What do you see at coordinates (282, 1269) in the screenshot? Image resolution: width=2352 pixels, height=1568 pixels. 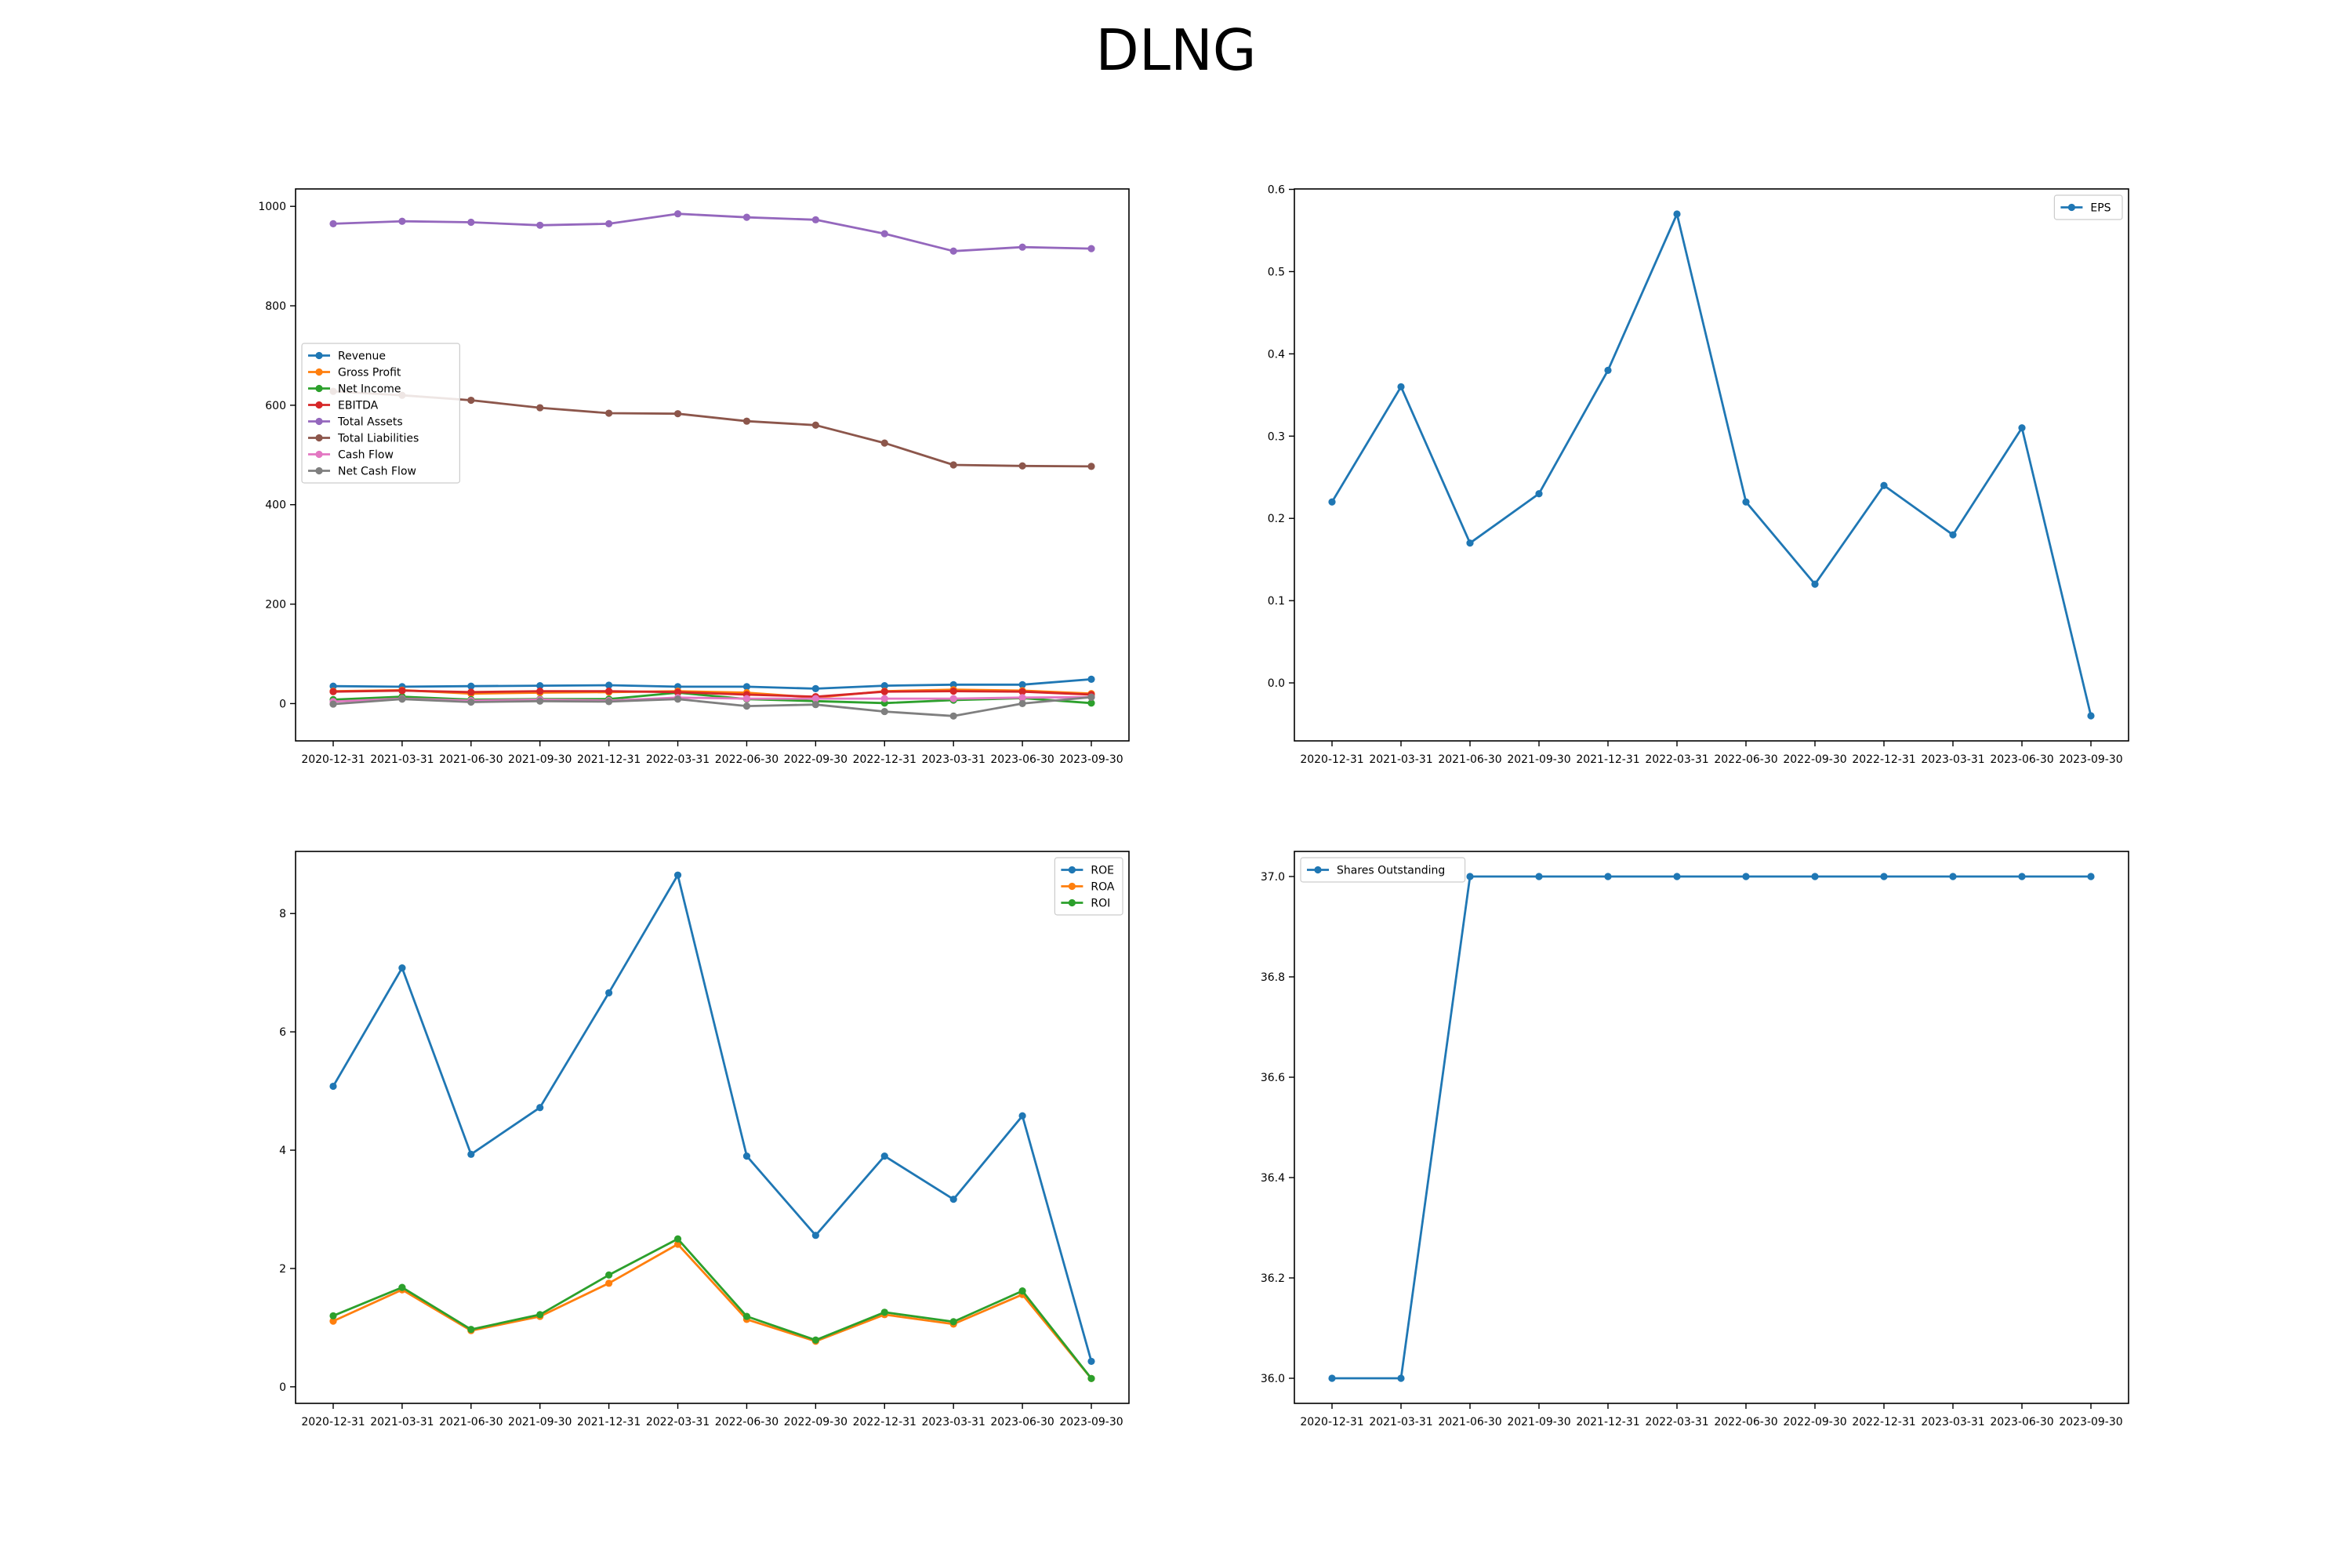 I see `y-tick-label: 2` at bounding box center [282, 1269].